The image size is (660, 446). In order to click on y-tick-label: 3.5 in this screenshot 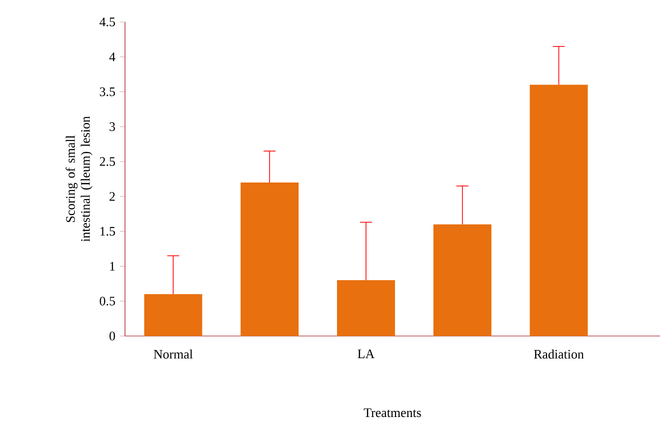, I will do `click(107, 91)`.